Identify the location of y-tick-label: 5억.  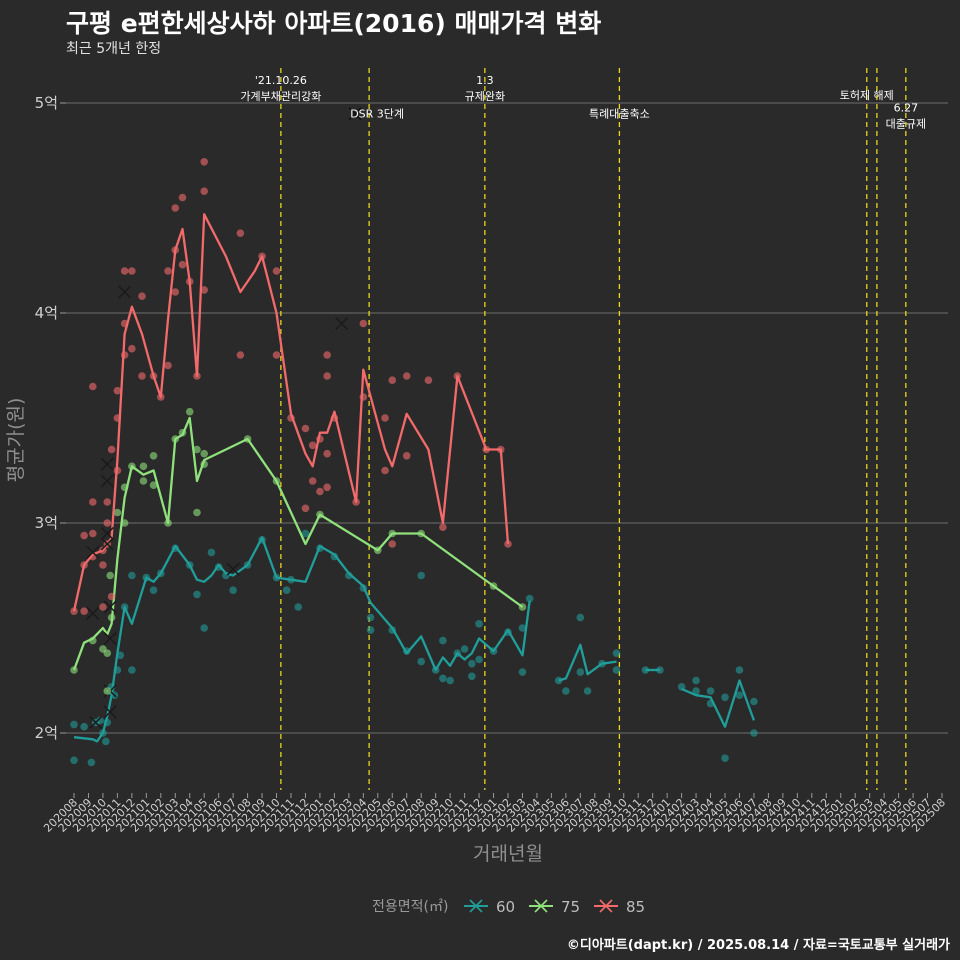
(46, 103).